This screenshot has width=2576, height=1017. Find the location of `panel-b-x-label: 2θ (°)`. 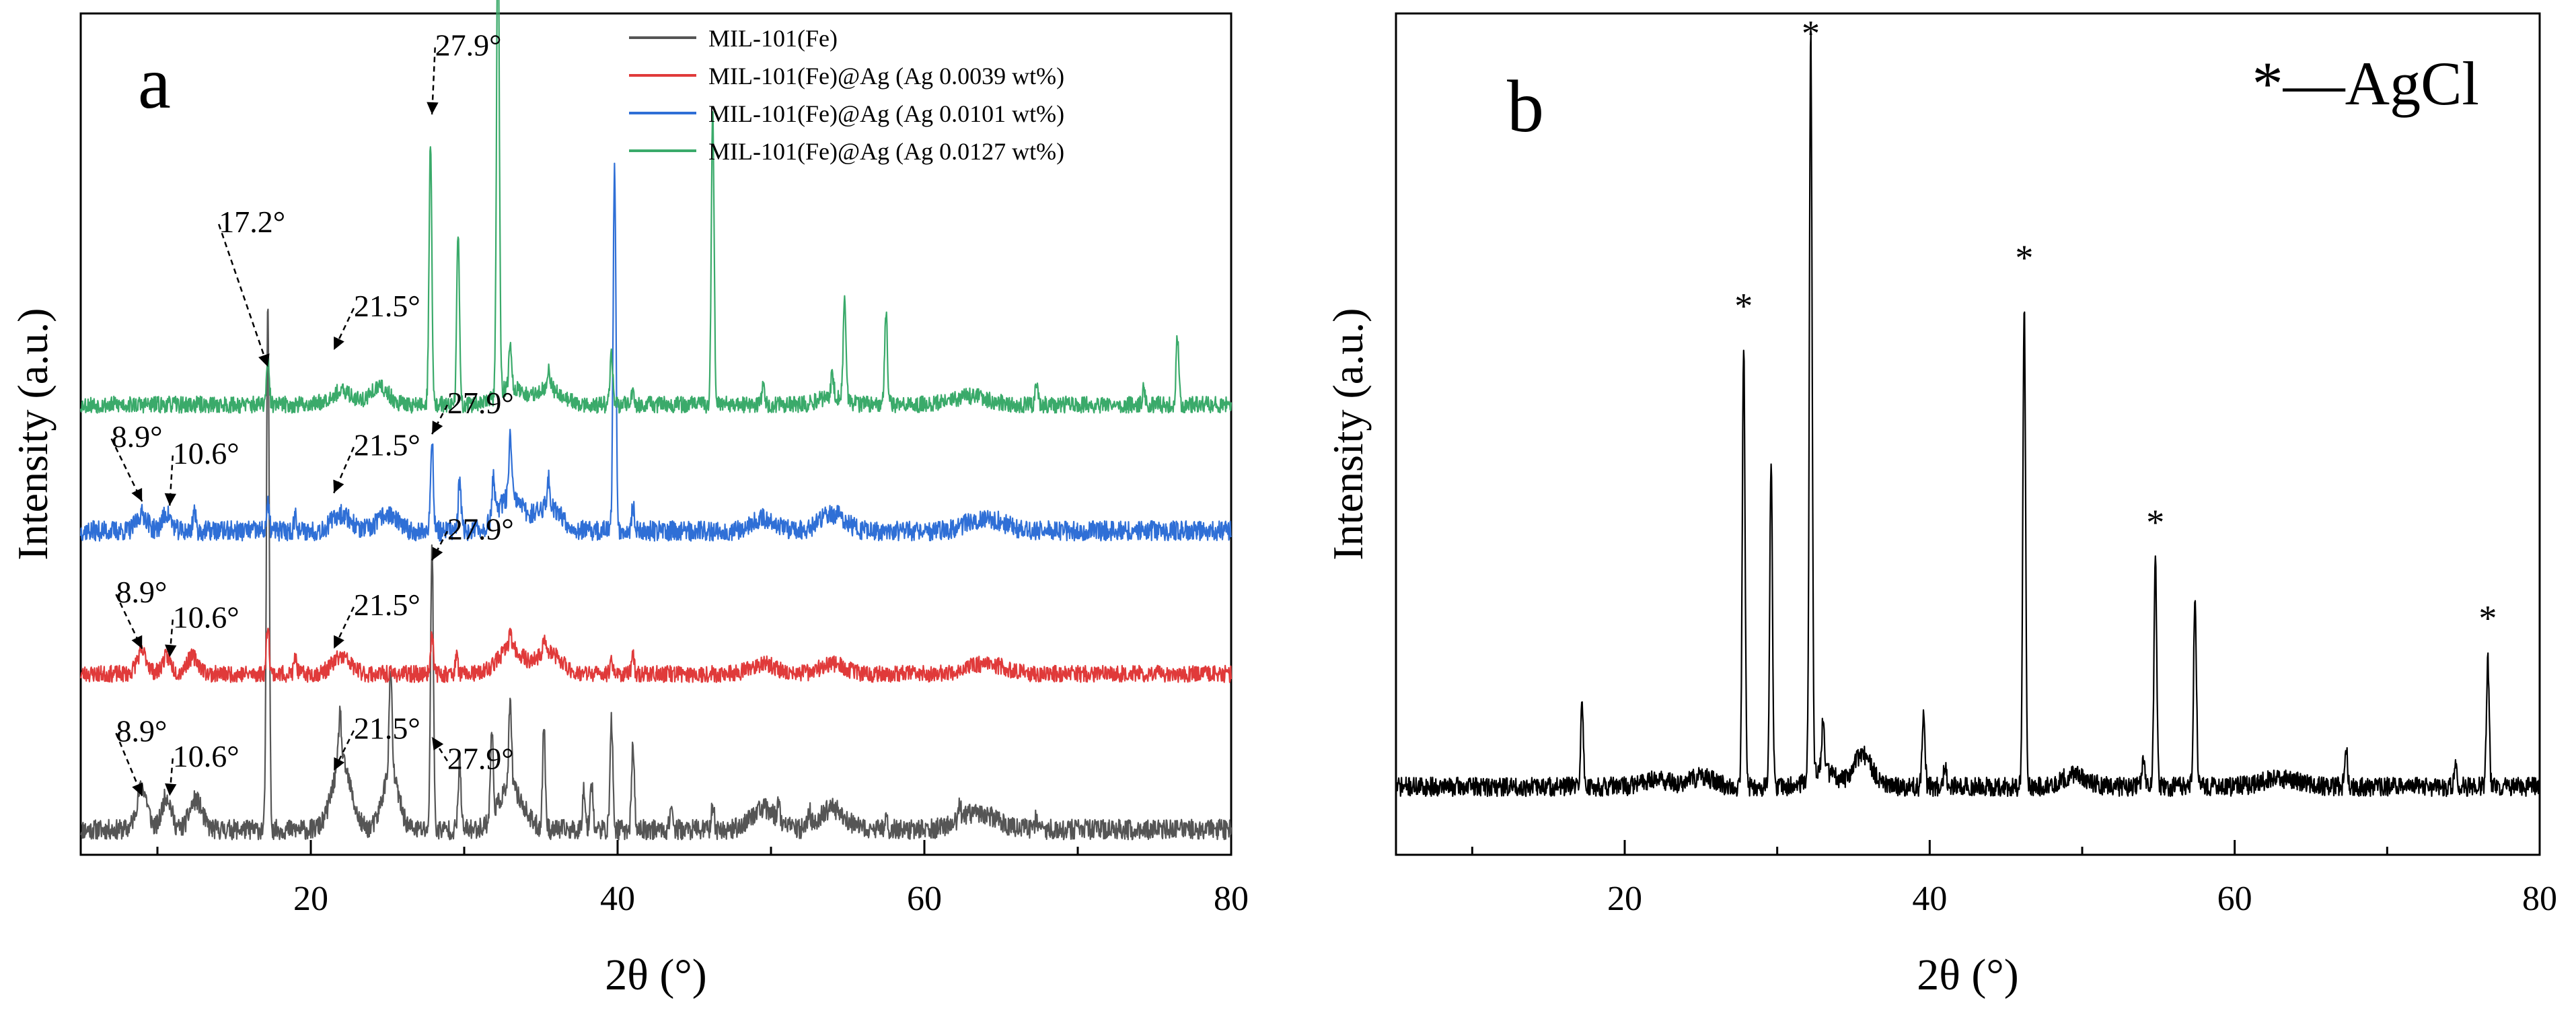

panel-b-x-label: 2θ (°) is located at coordinates (1967, 975).